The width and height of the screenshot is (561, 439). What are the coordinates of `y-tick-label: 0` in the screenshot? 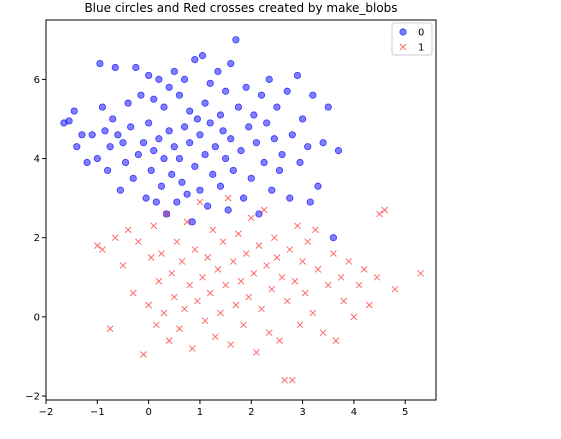 It's located at (37, 317).